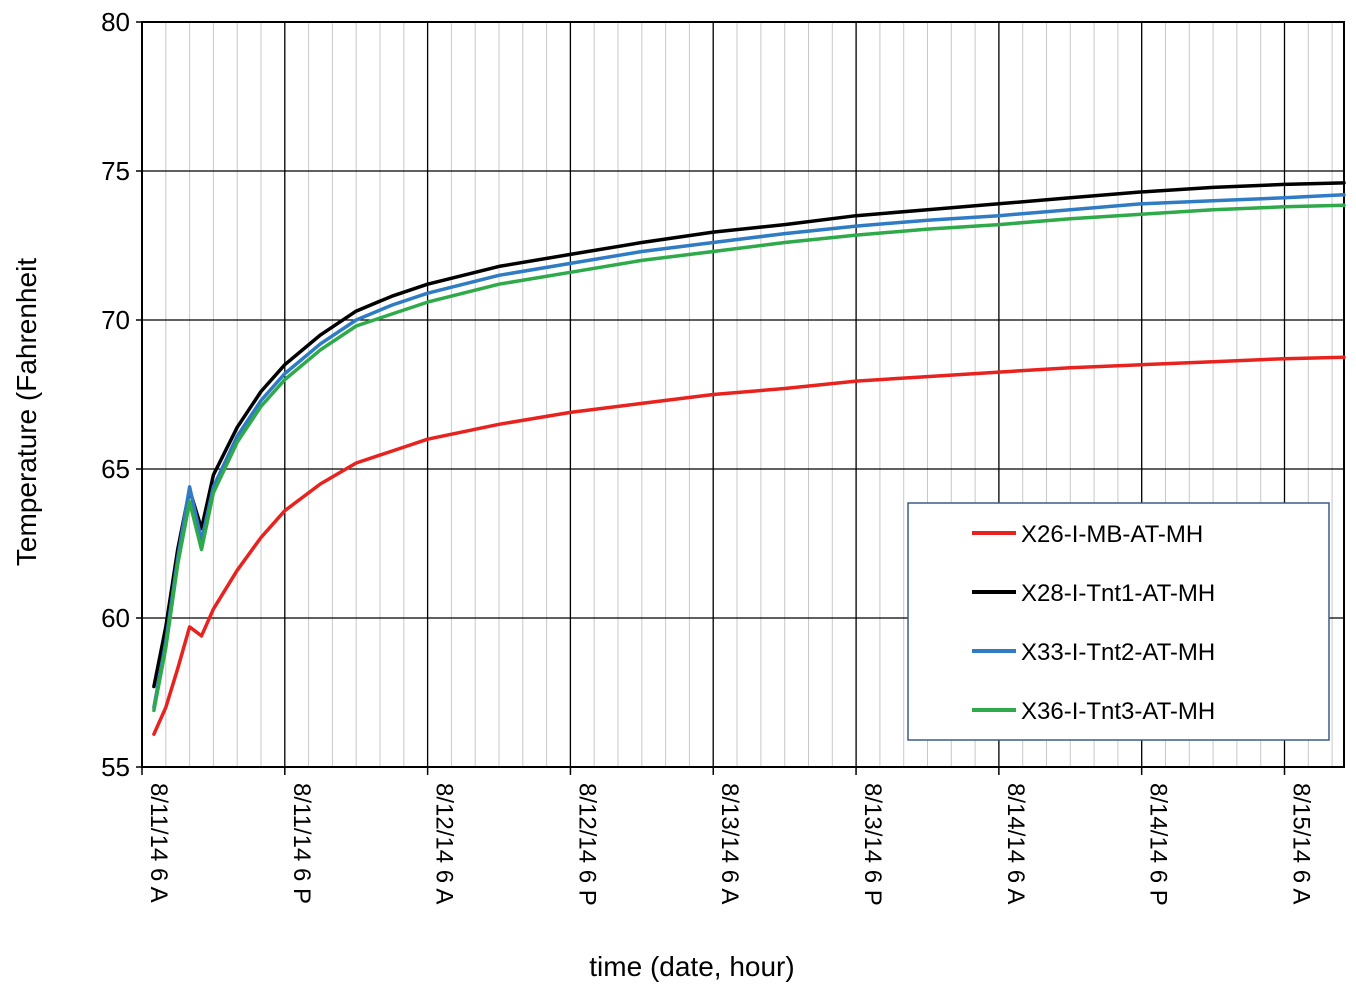  Describe the element at coordinates (1118, 593) in the screenshot. I see `legend-label: X28-I-Tnt1-AT-MH` at that location.